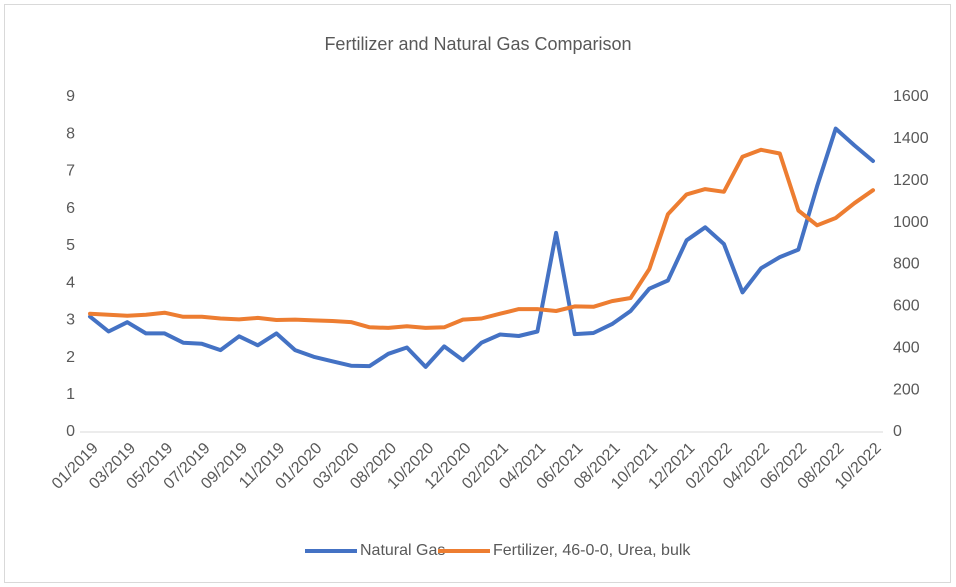 The image size is (956, 587). Describe the element at coordinates (906, 347) in the screenshot. I see `y2-tick-label: 400` at that location.